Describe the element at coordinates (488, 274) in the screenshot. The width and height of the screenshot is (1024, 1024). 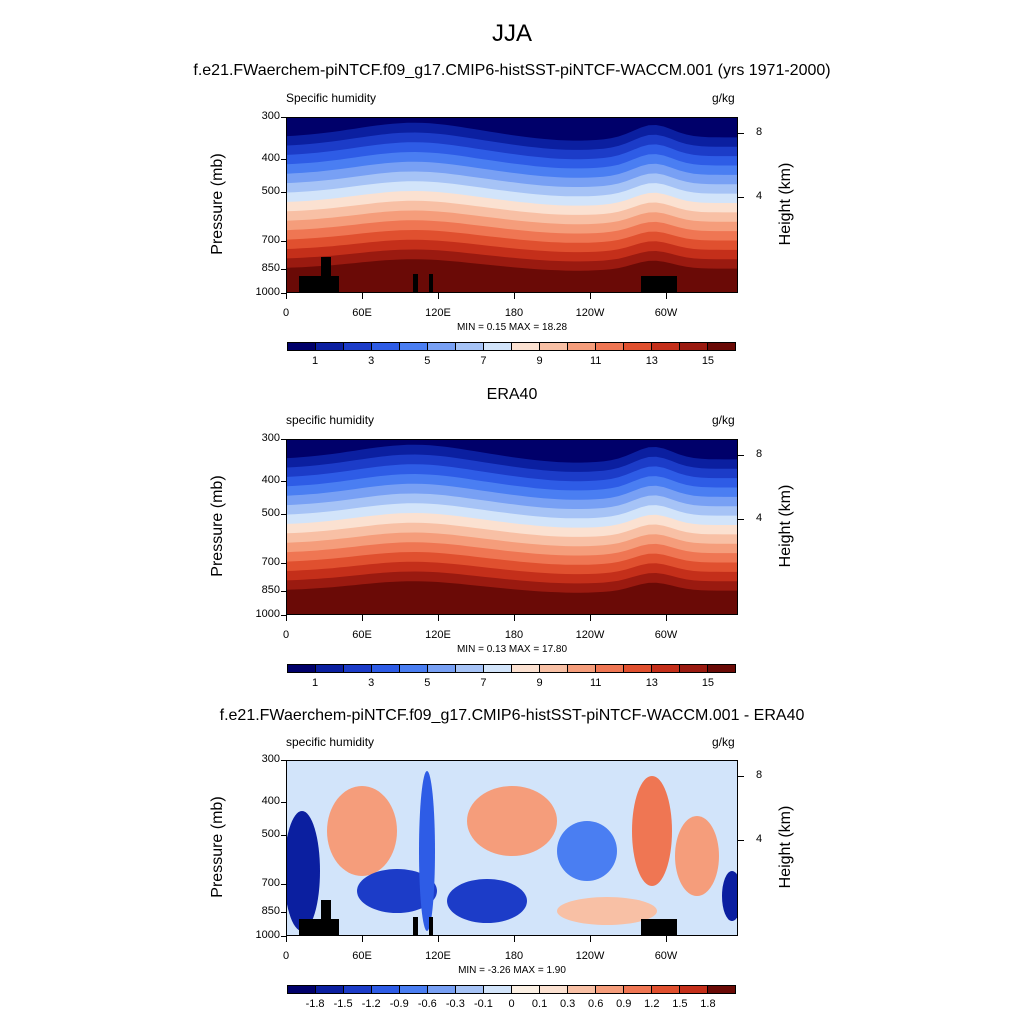
I see `panel-1-topography` at that location.